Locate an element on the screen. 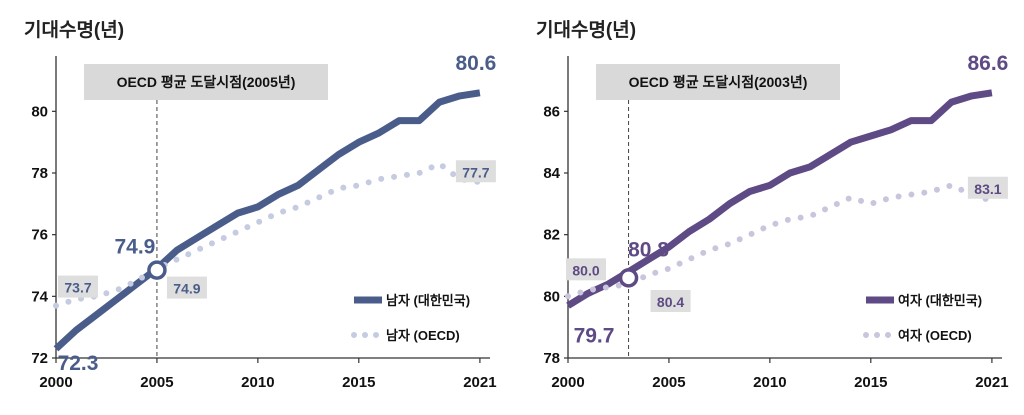 The image size is (1024, 415). legend-label-oecd: 여자 (OECD) is located at coordinates (935, 335).